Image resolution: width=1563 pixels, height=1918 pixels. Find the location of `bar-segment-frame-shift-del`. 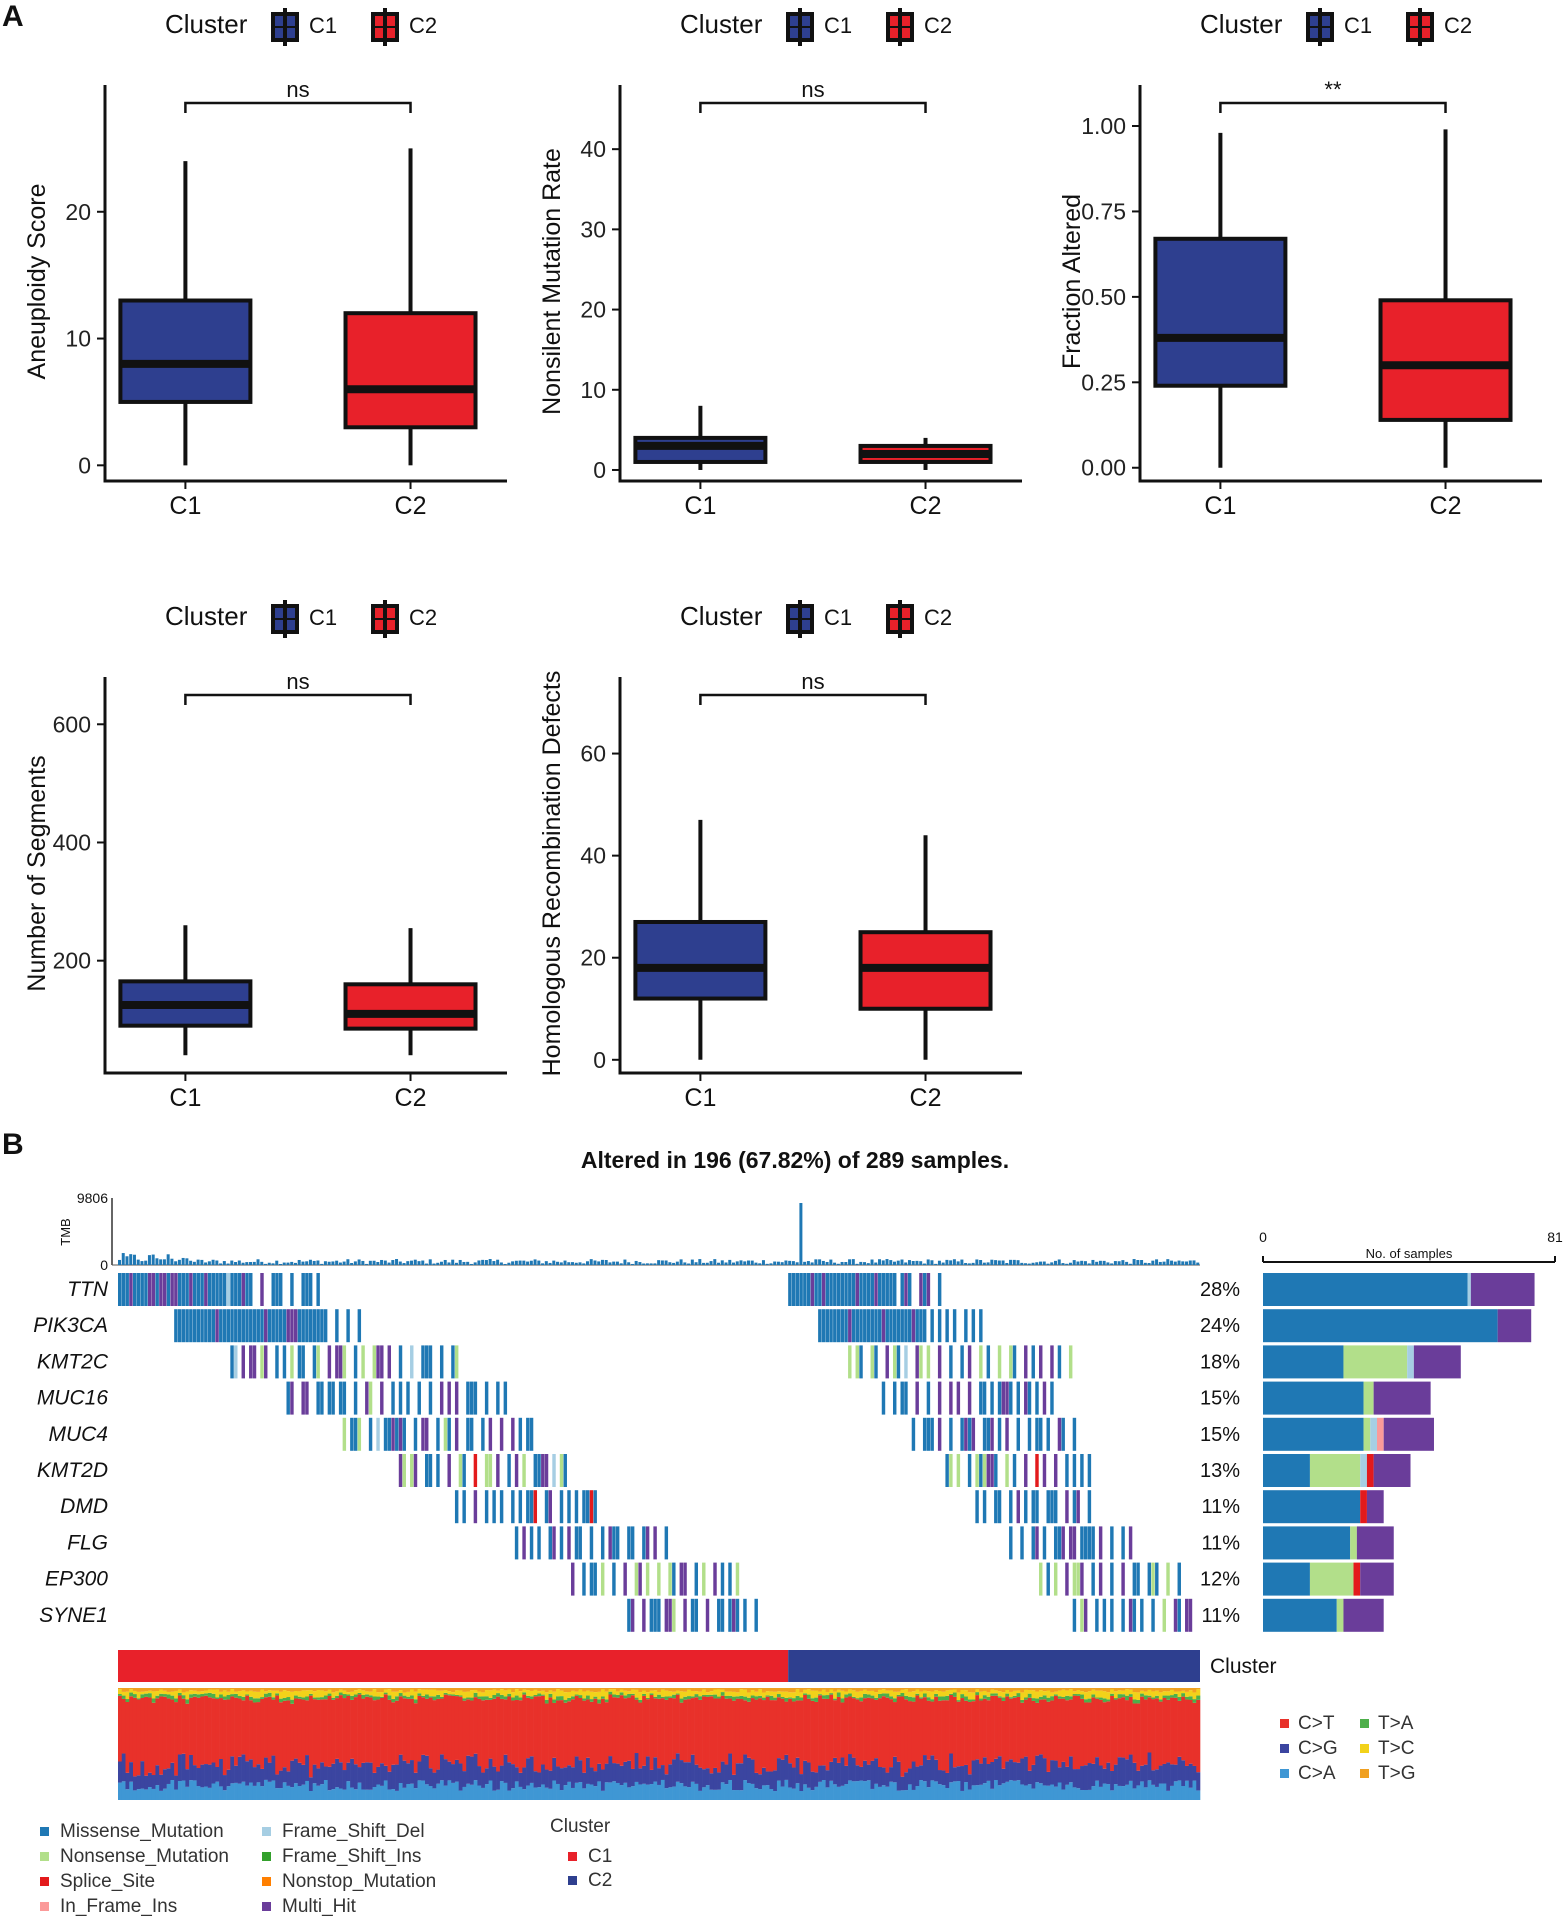

bar-segment-frame-shift-del is located at coordinates (1469, 1289).